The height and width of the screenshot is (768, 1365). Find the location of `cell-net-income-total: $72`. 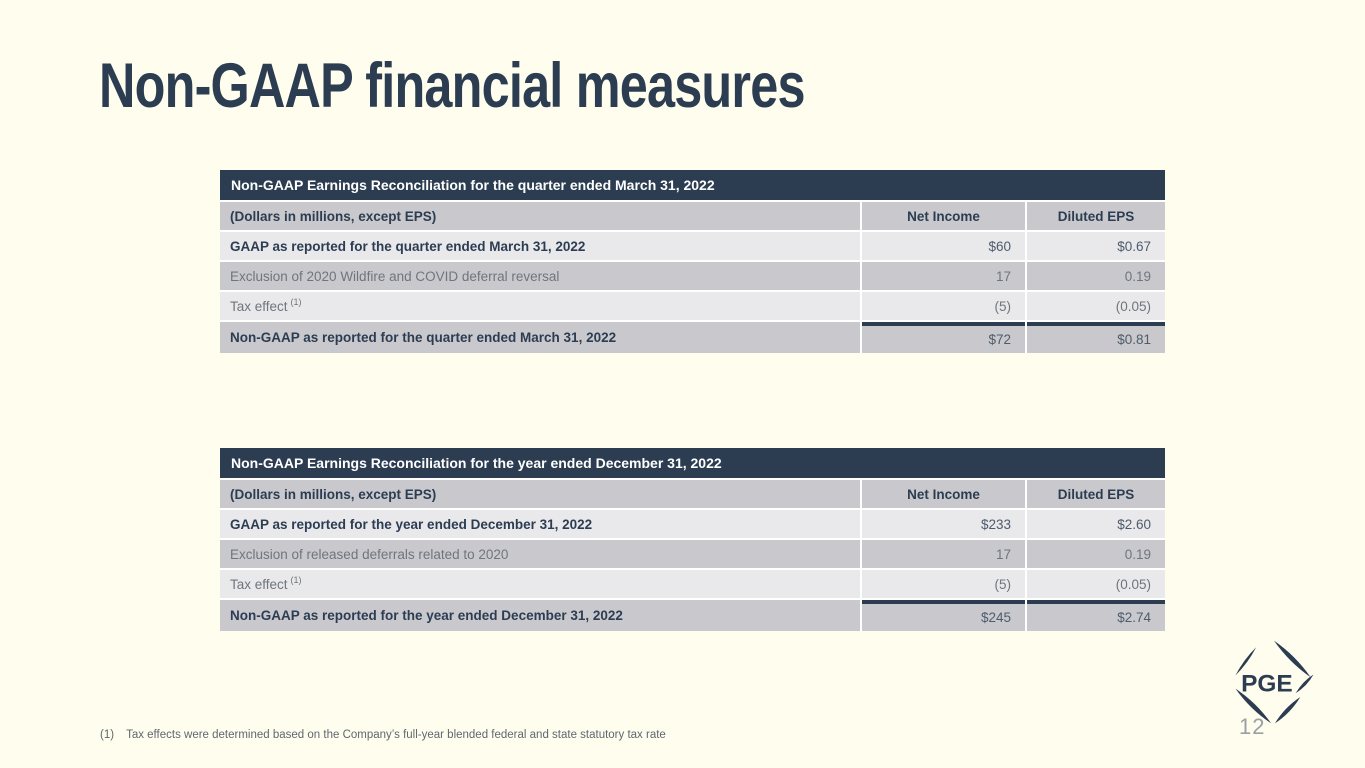

cell-net-income-total: $72 is located at coordinates (943, 337).